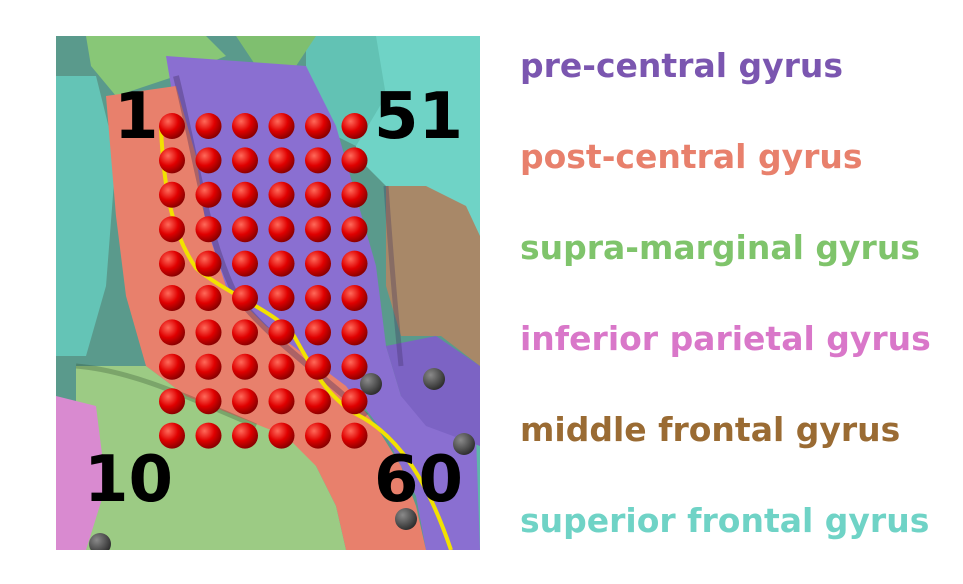 The width and height of the screenshot is (963, 584). Describe the element at coordinates (720, 247) in the screenshot. I see `legend-item-supra-marginal-gyrus: supra-marginal gyrus` at that location.